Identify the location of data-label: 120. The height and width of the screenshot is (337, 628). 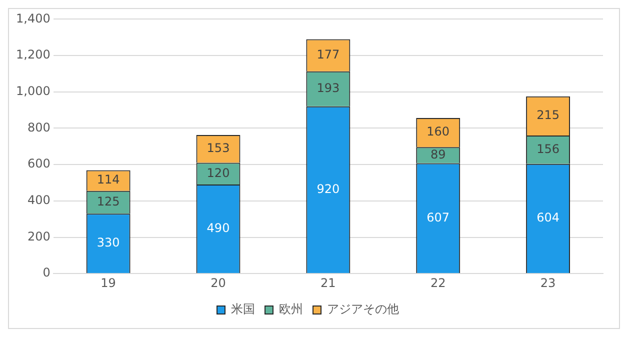
(218, 173).